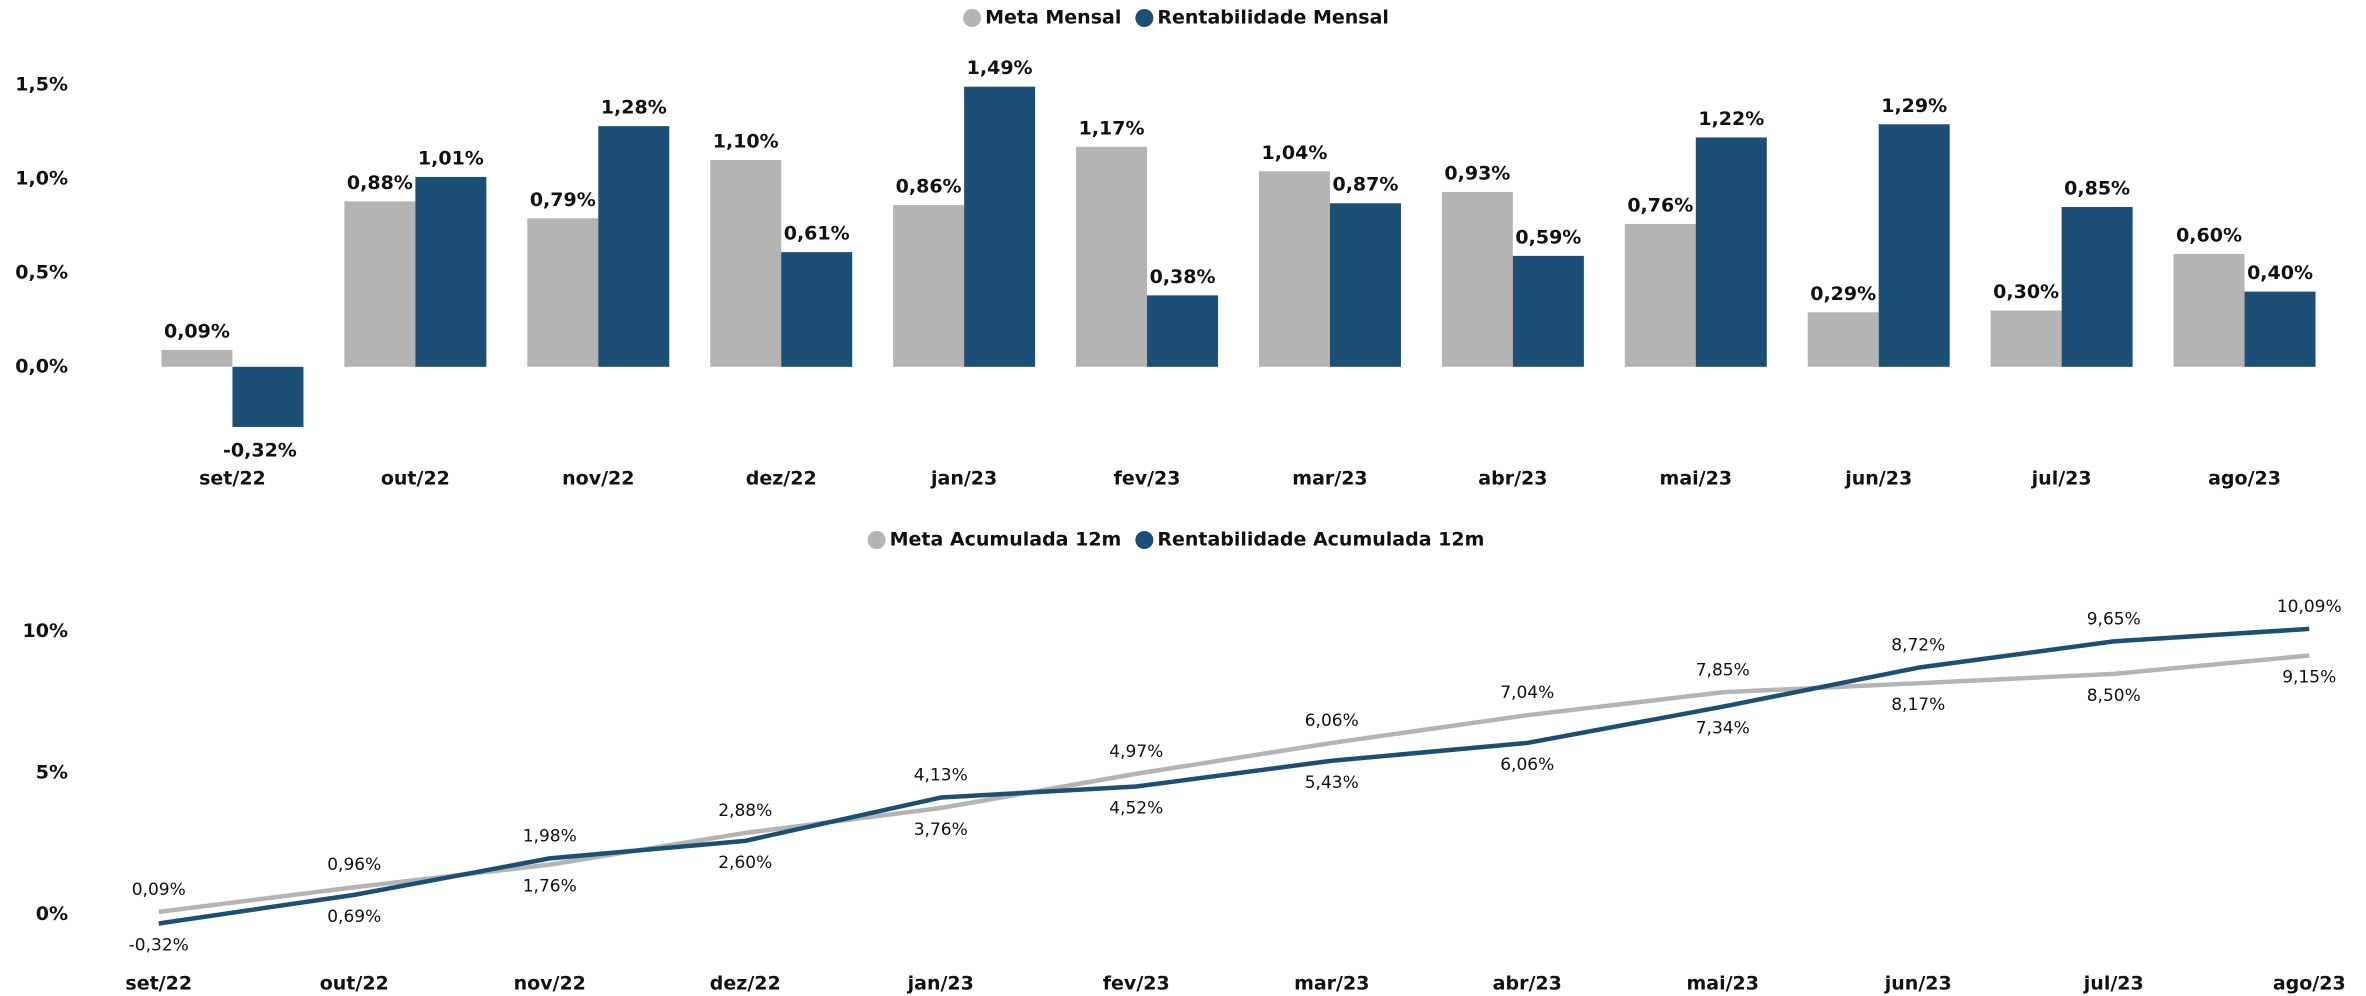  I want to click on value-label: 1,49%, so click(1000, 68).